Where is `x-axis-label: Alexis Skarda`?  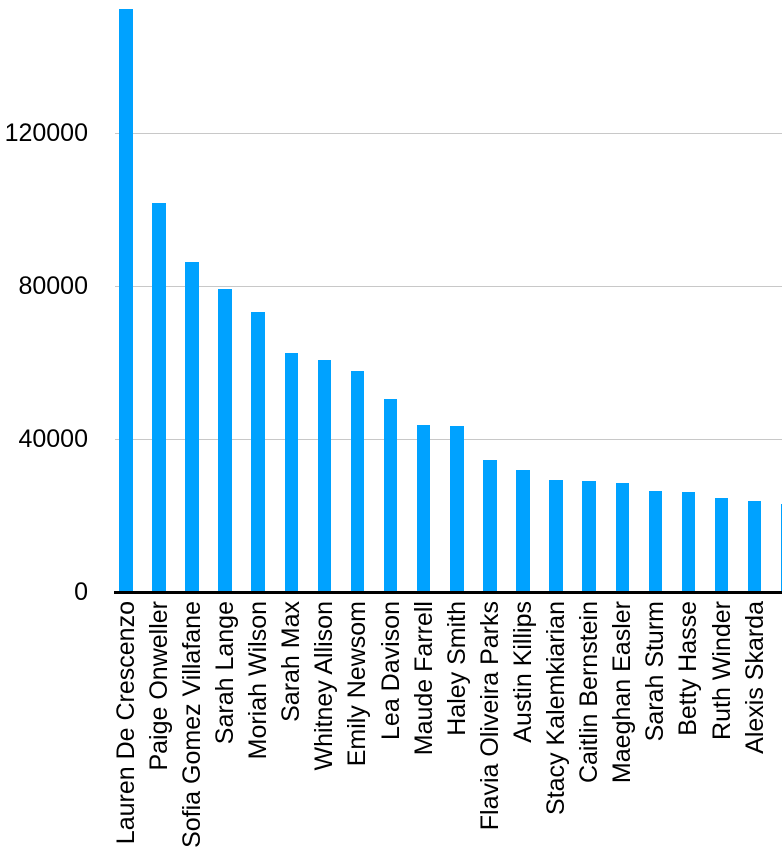
x-axis-label: Alexis Skarda is located at coordinates (754, 677).